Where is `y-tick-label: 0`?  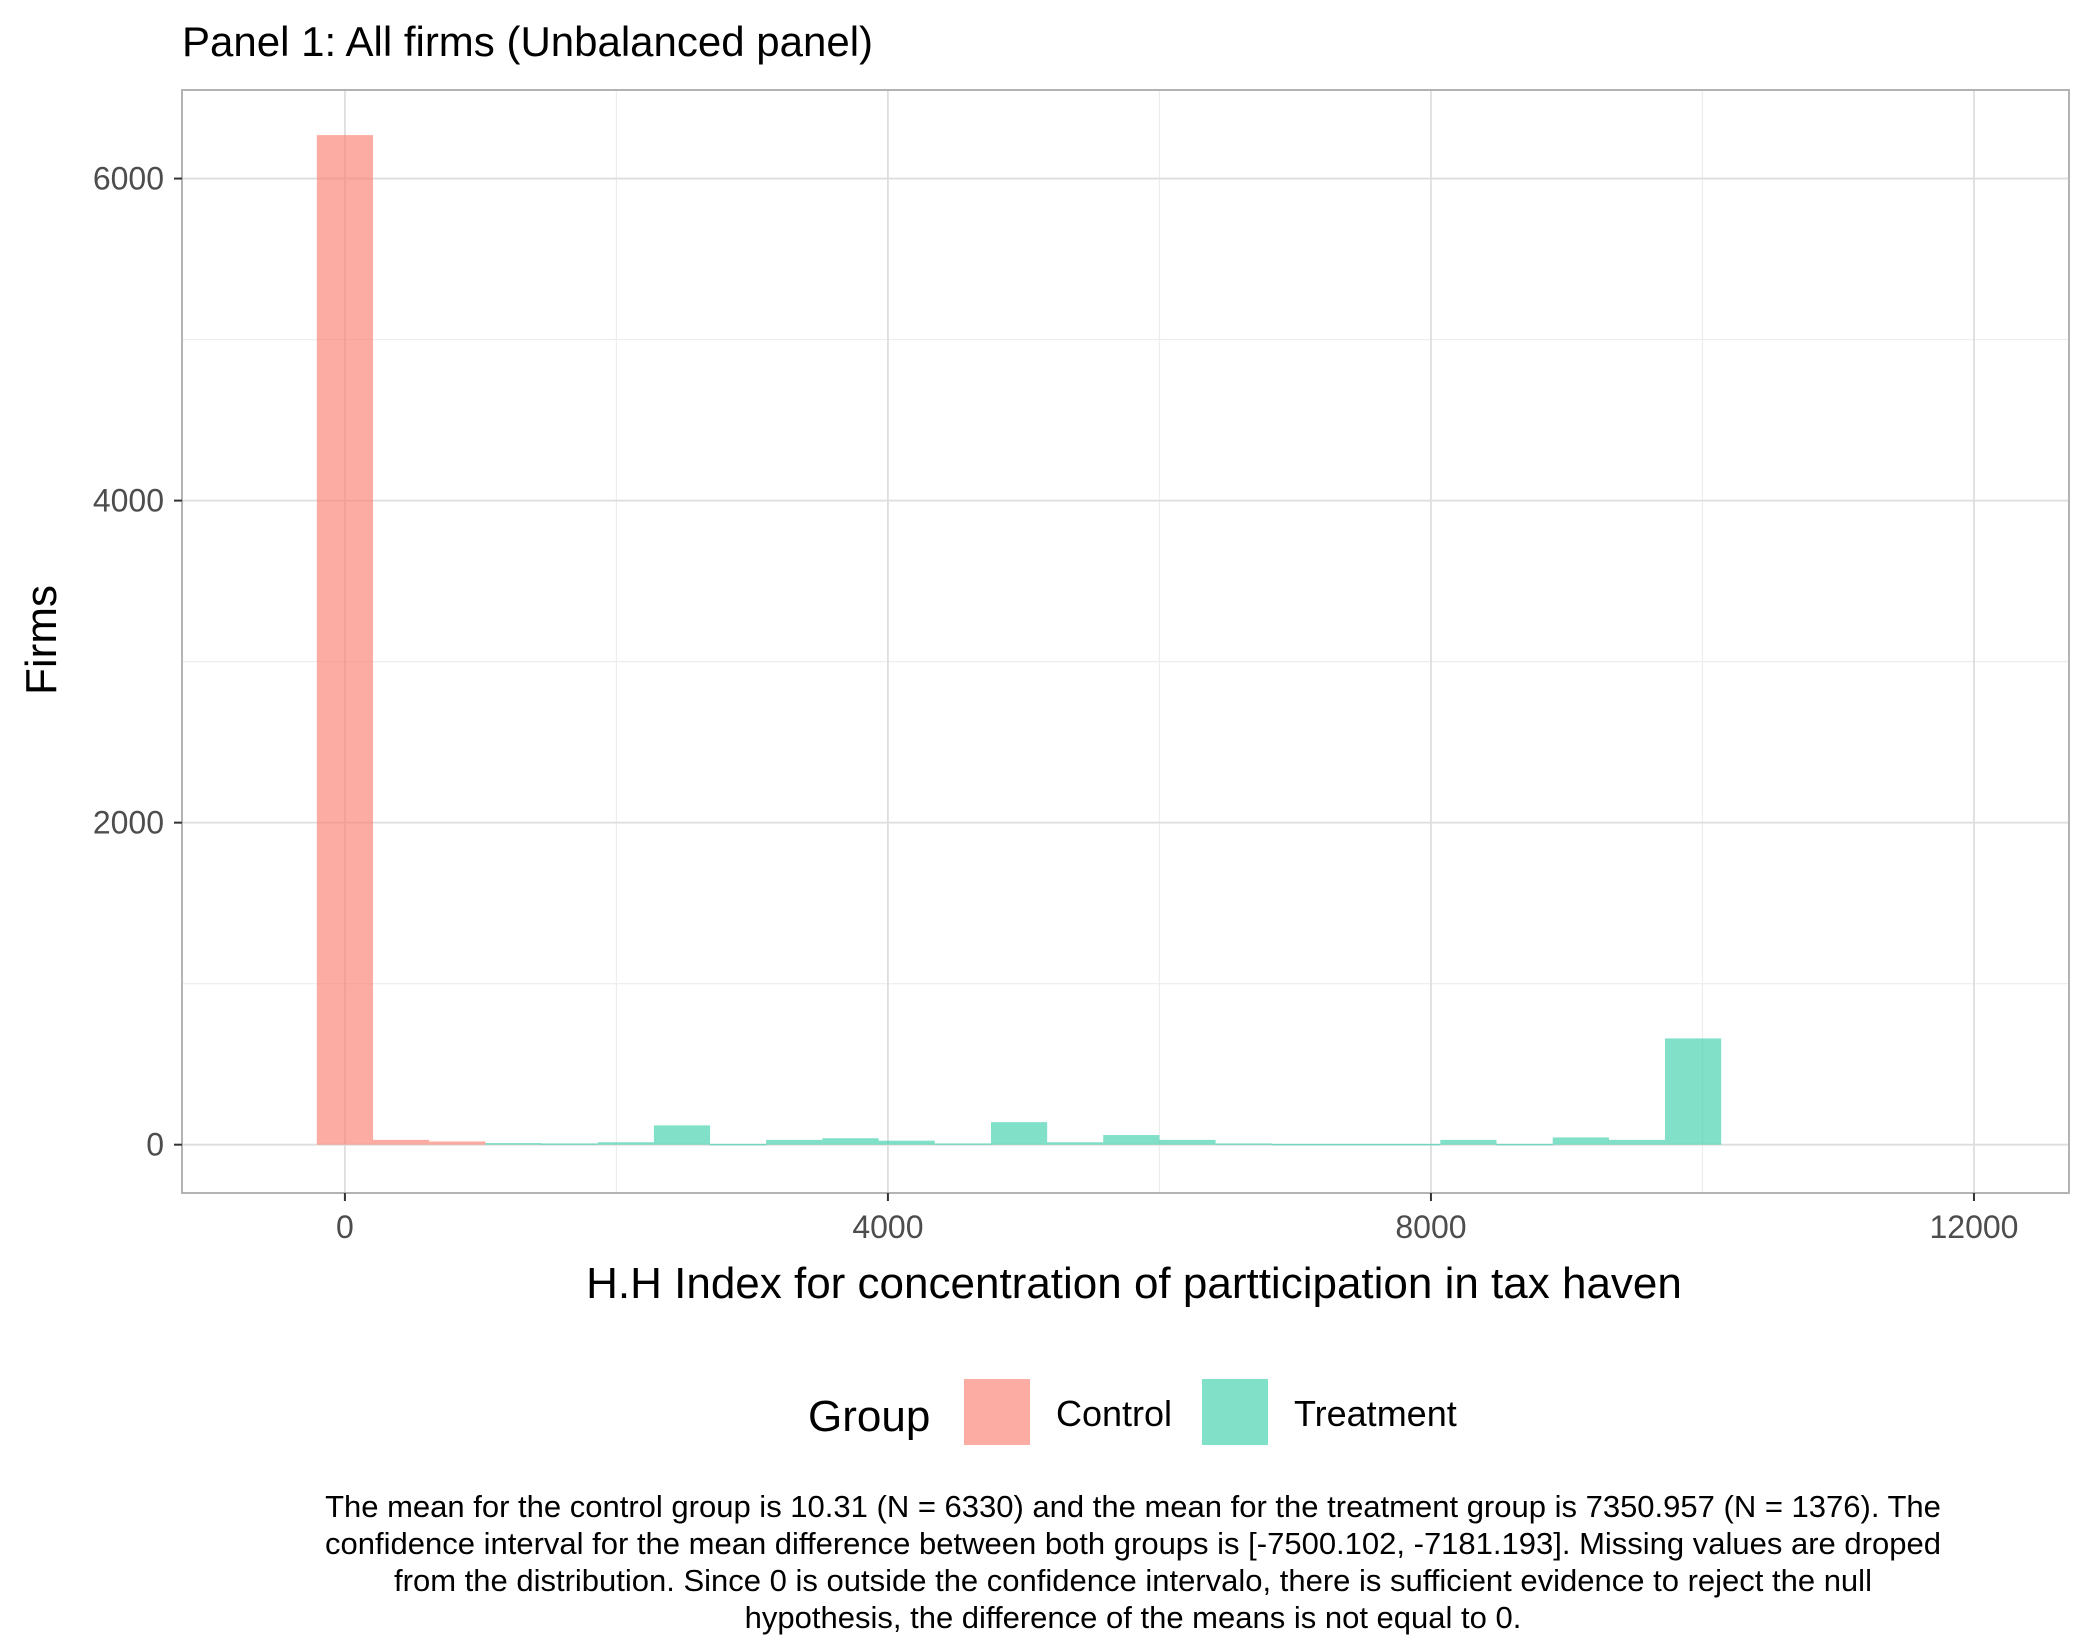 y-tick-label: 0 is located at coordinates (155, 1145).